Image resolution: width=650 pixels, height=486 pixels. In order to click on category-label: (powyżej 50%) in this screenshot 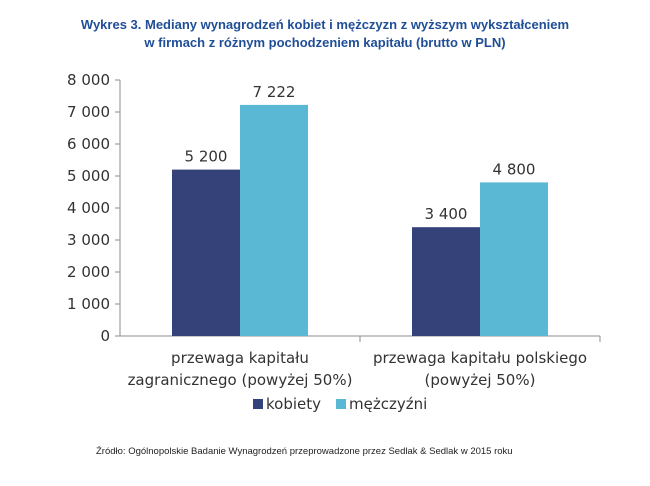, I will do `click(480, 380)`.